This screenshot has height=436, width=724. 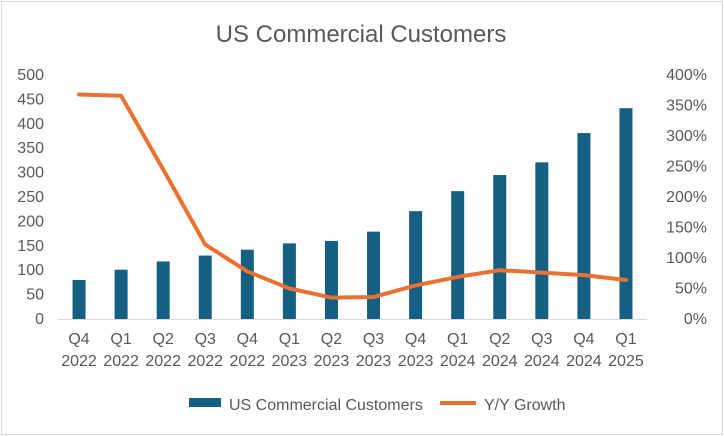 I want to click on category-year-label: 2025, so click(x=626, y=361).